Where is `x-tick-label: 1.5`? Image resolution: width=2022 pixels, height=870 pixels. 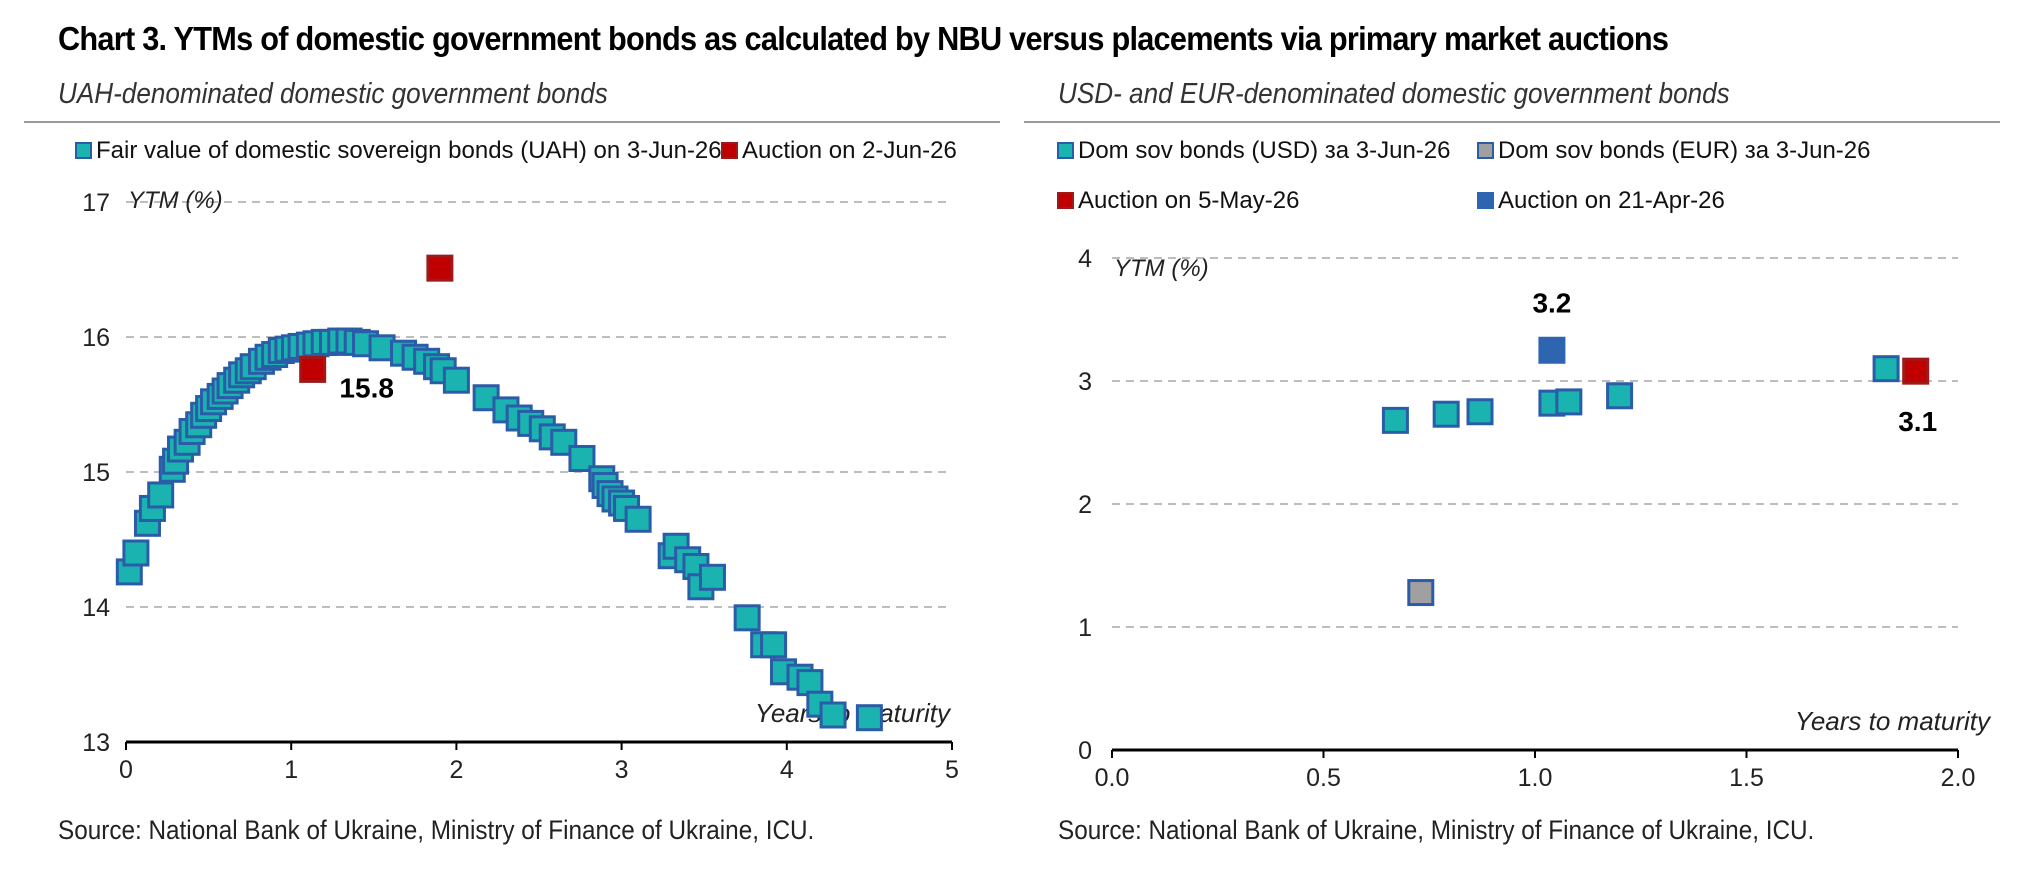 x-tick-label: 1.5 is located at coordinates (1746, 778).